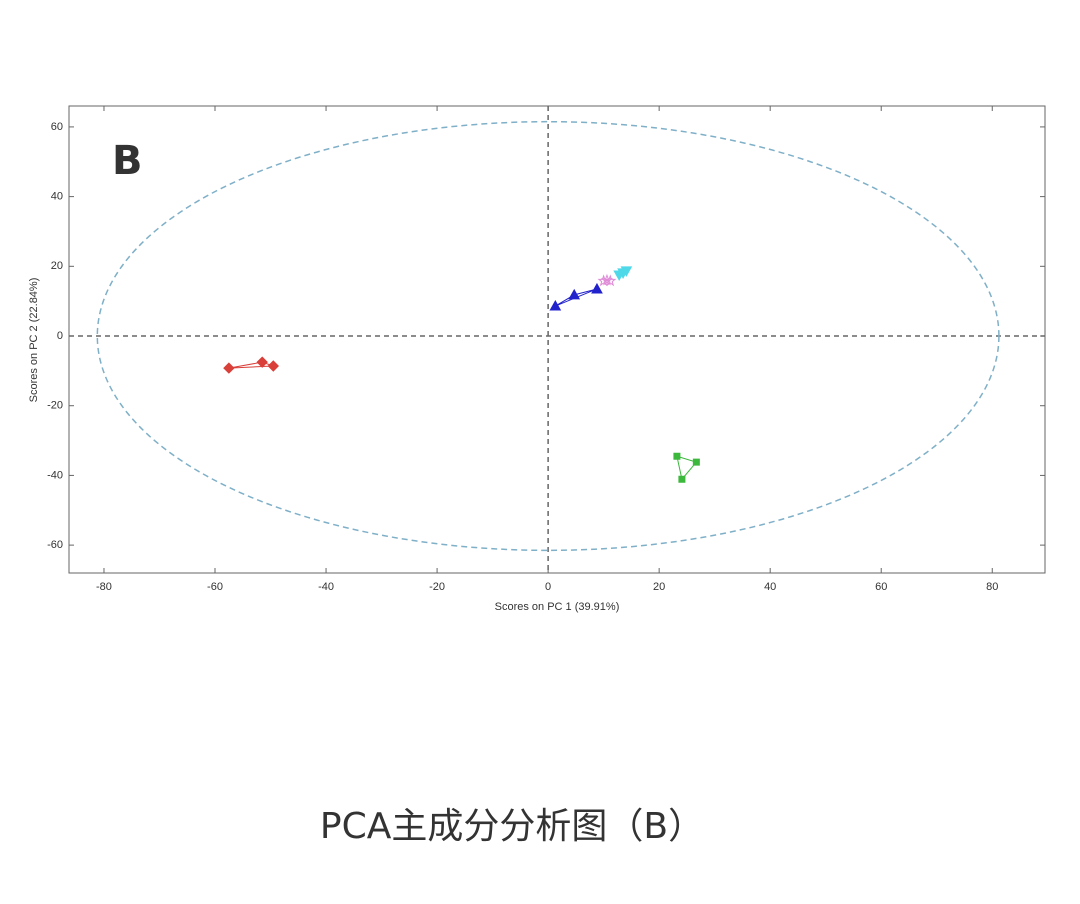 The image size is (1080, 904). I want to click on y-tick-label: -20, so click(55, 406).